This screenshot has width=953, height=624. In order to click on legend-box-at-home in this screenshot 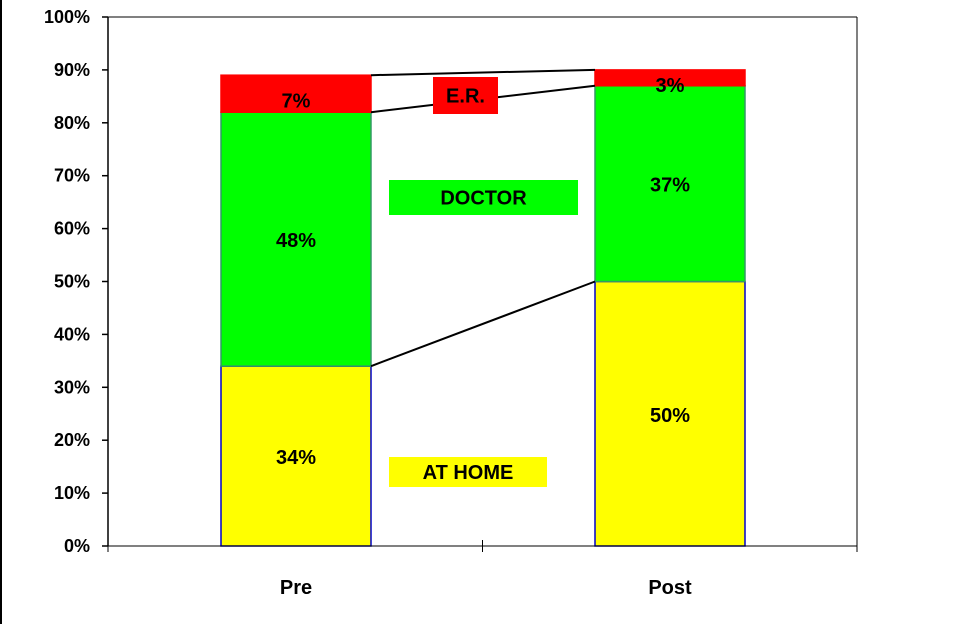, I will do `click(468, 472)`.